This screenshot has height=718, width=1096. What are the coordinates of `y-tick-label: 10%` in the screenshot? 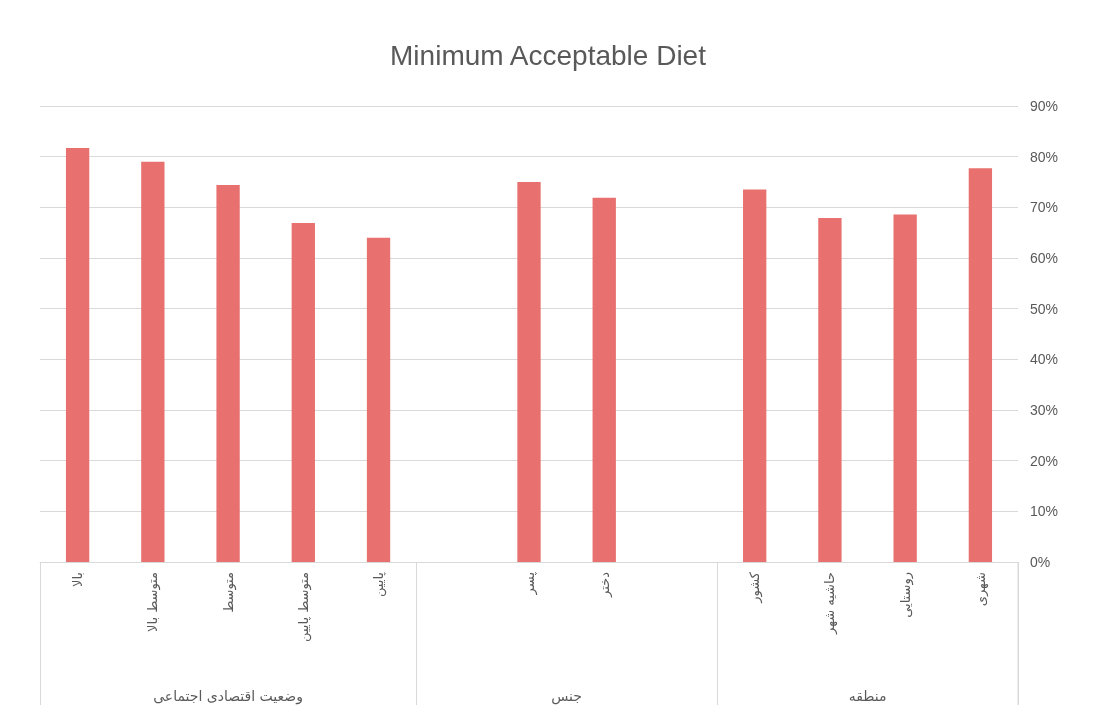 It's located at (1044, 511).